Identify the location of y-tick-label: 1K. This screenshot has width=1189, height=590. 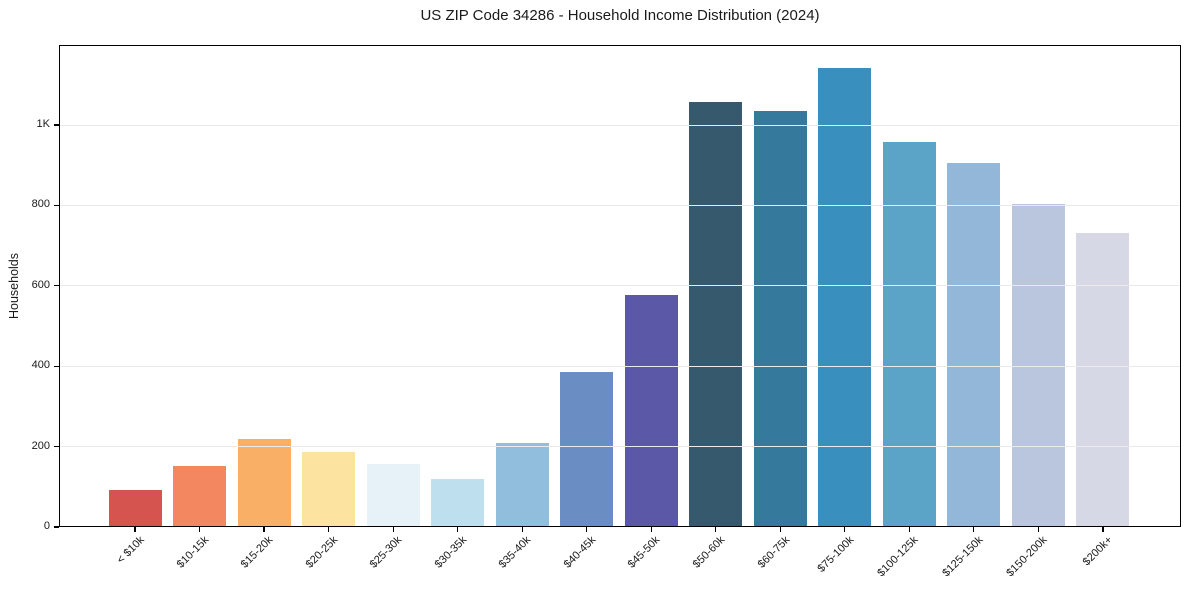
(43, 123).